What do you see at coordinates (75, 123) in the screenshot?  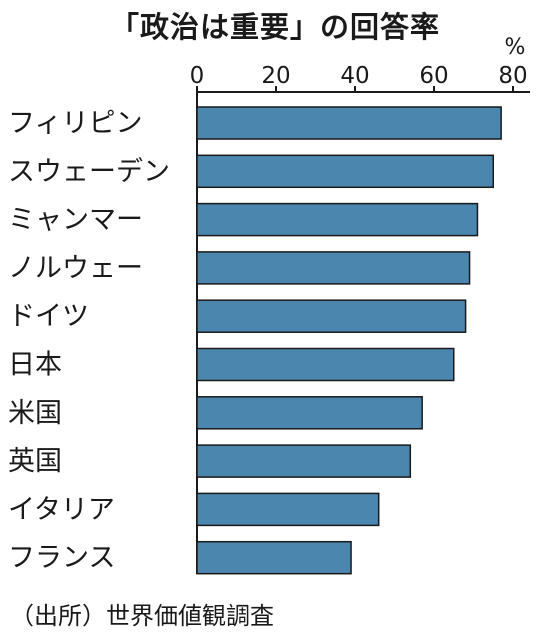 I see `category-label: フィリピン` at bounding box center [75, 123].